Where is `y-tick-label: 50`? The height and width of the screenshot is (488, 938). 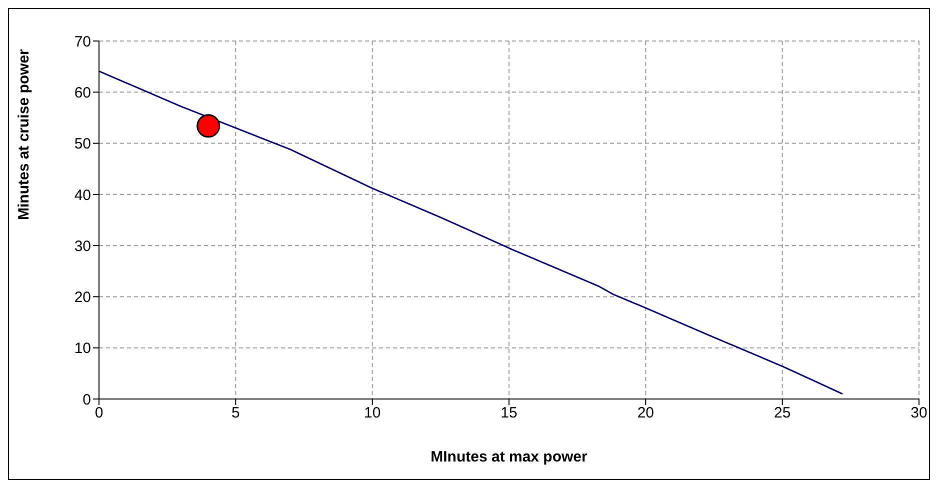
y-tick-label: 50 is located at coordinates (82, 144).